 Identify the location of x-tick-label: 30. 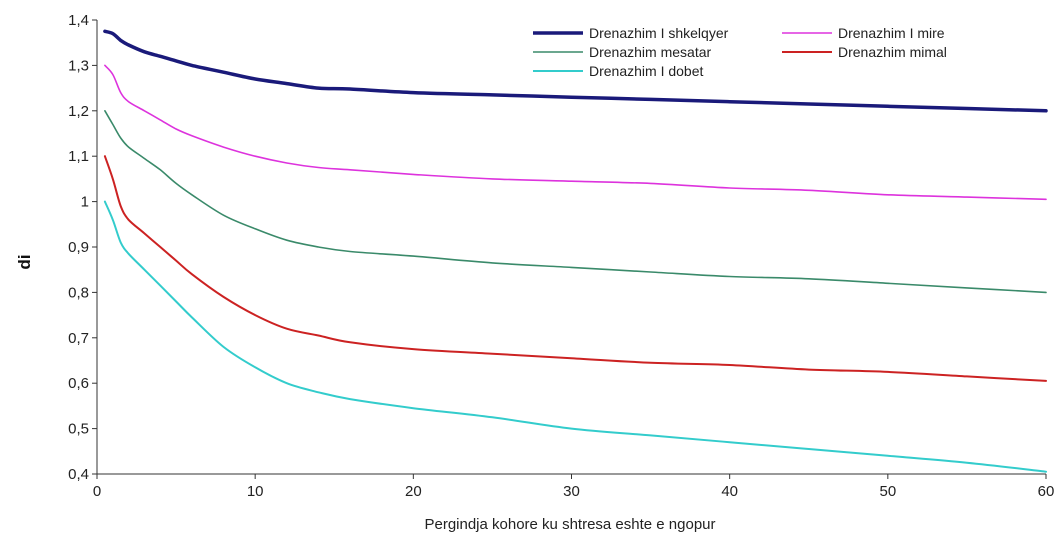
(571, 491).